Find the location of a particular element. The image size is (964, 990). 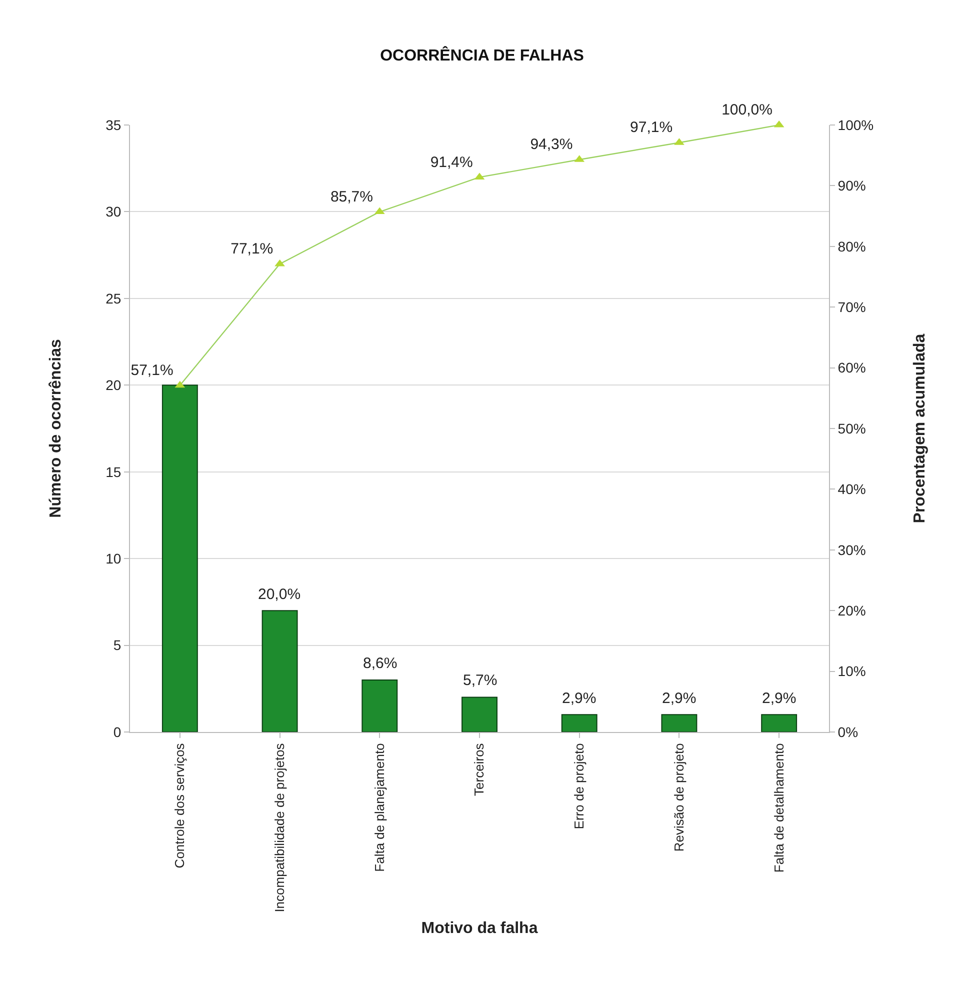

y2-tick-label: 10% is located at coordinates (852, 671).